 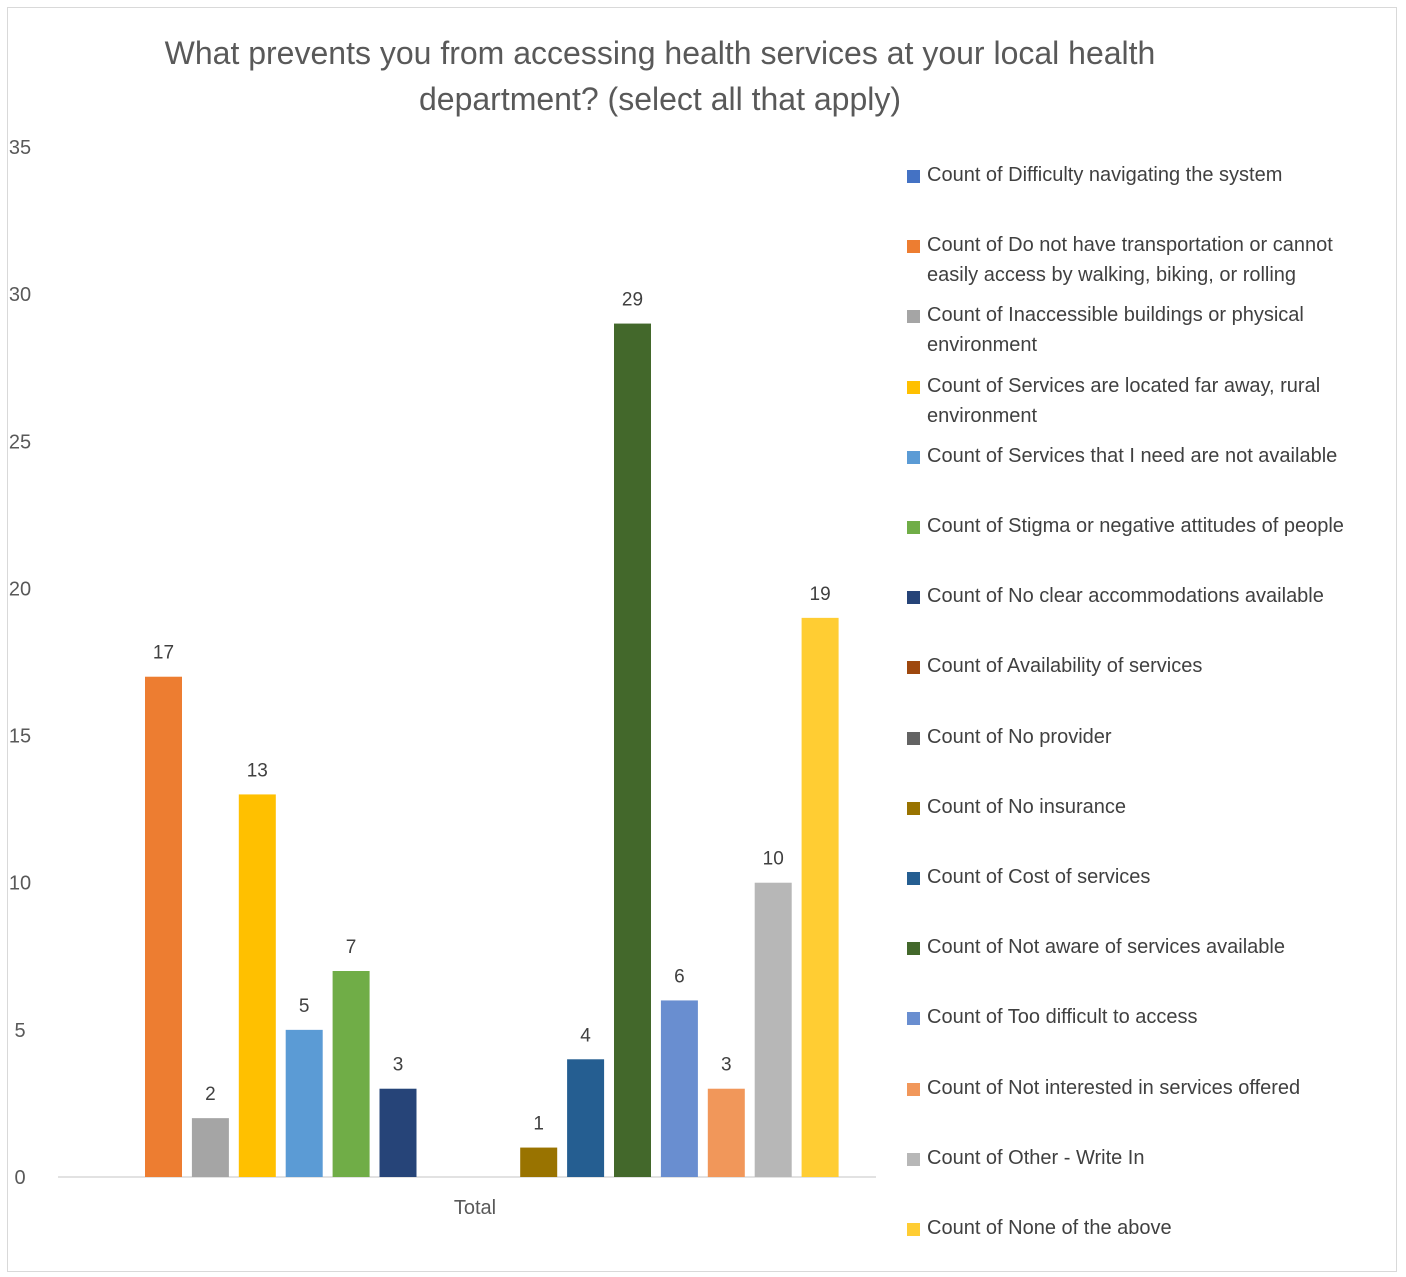 What do you see at coordinates (163, 653) in the screenshot?
I see `data-label: 17` at bounding box center [163, 653].